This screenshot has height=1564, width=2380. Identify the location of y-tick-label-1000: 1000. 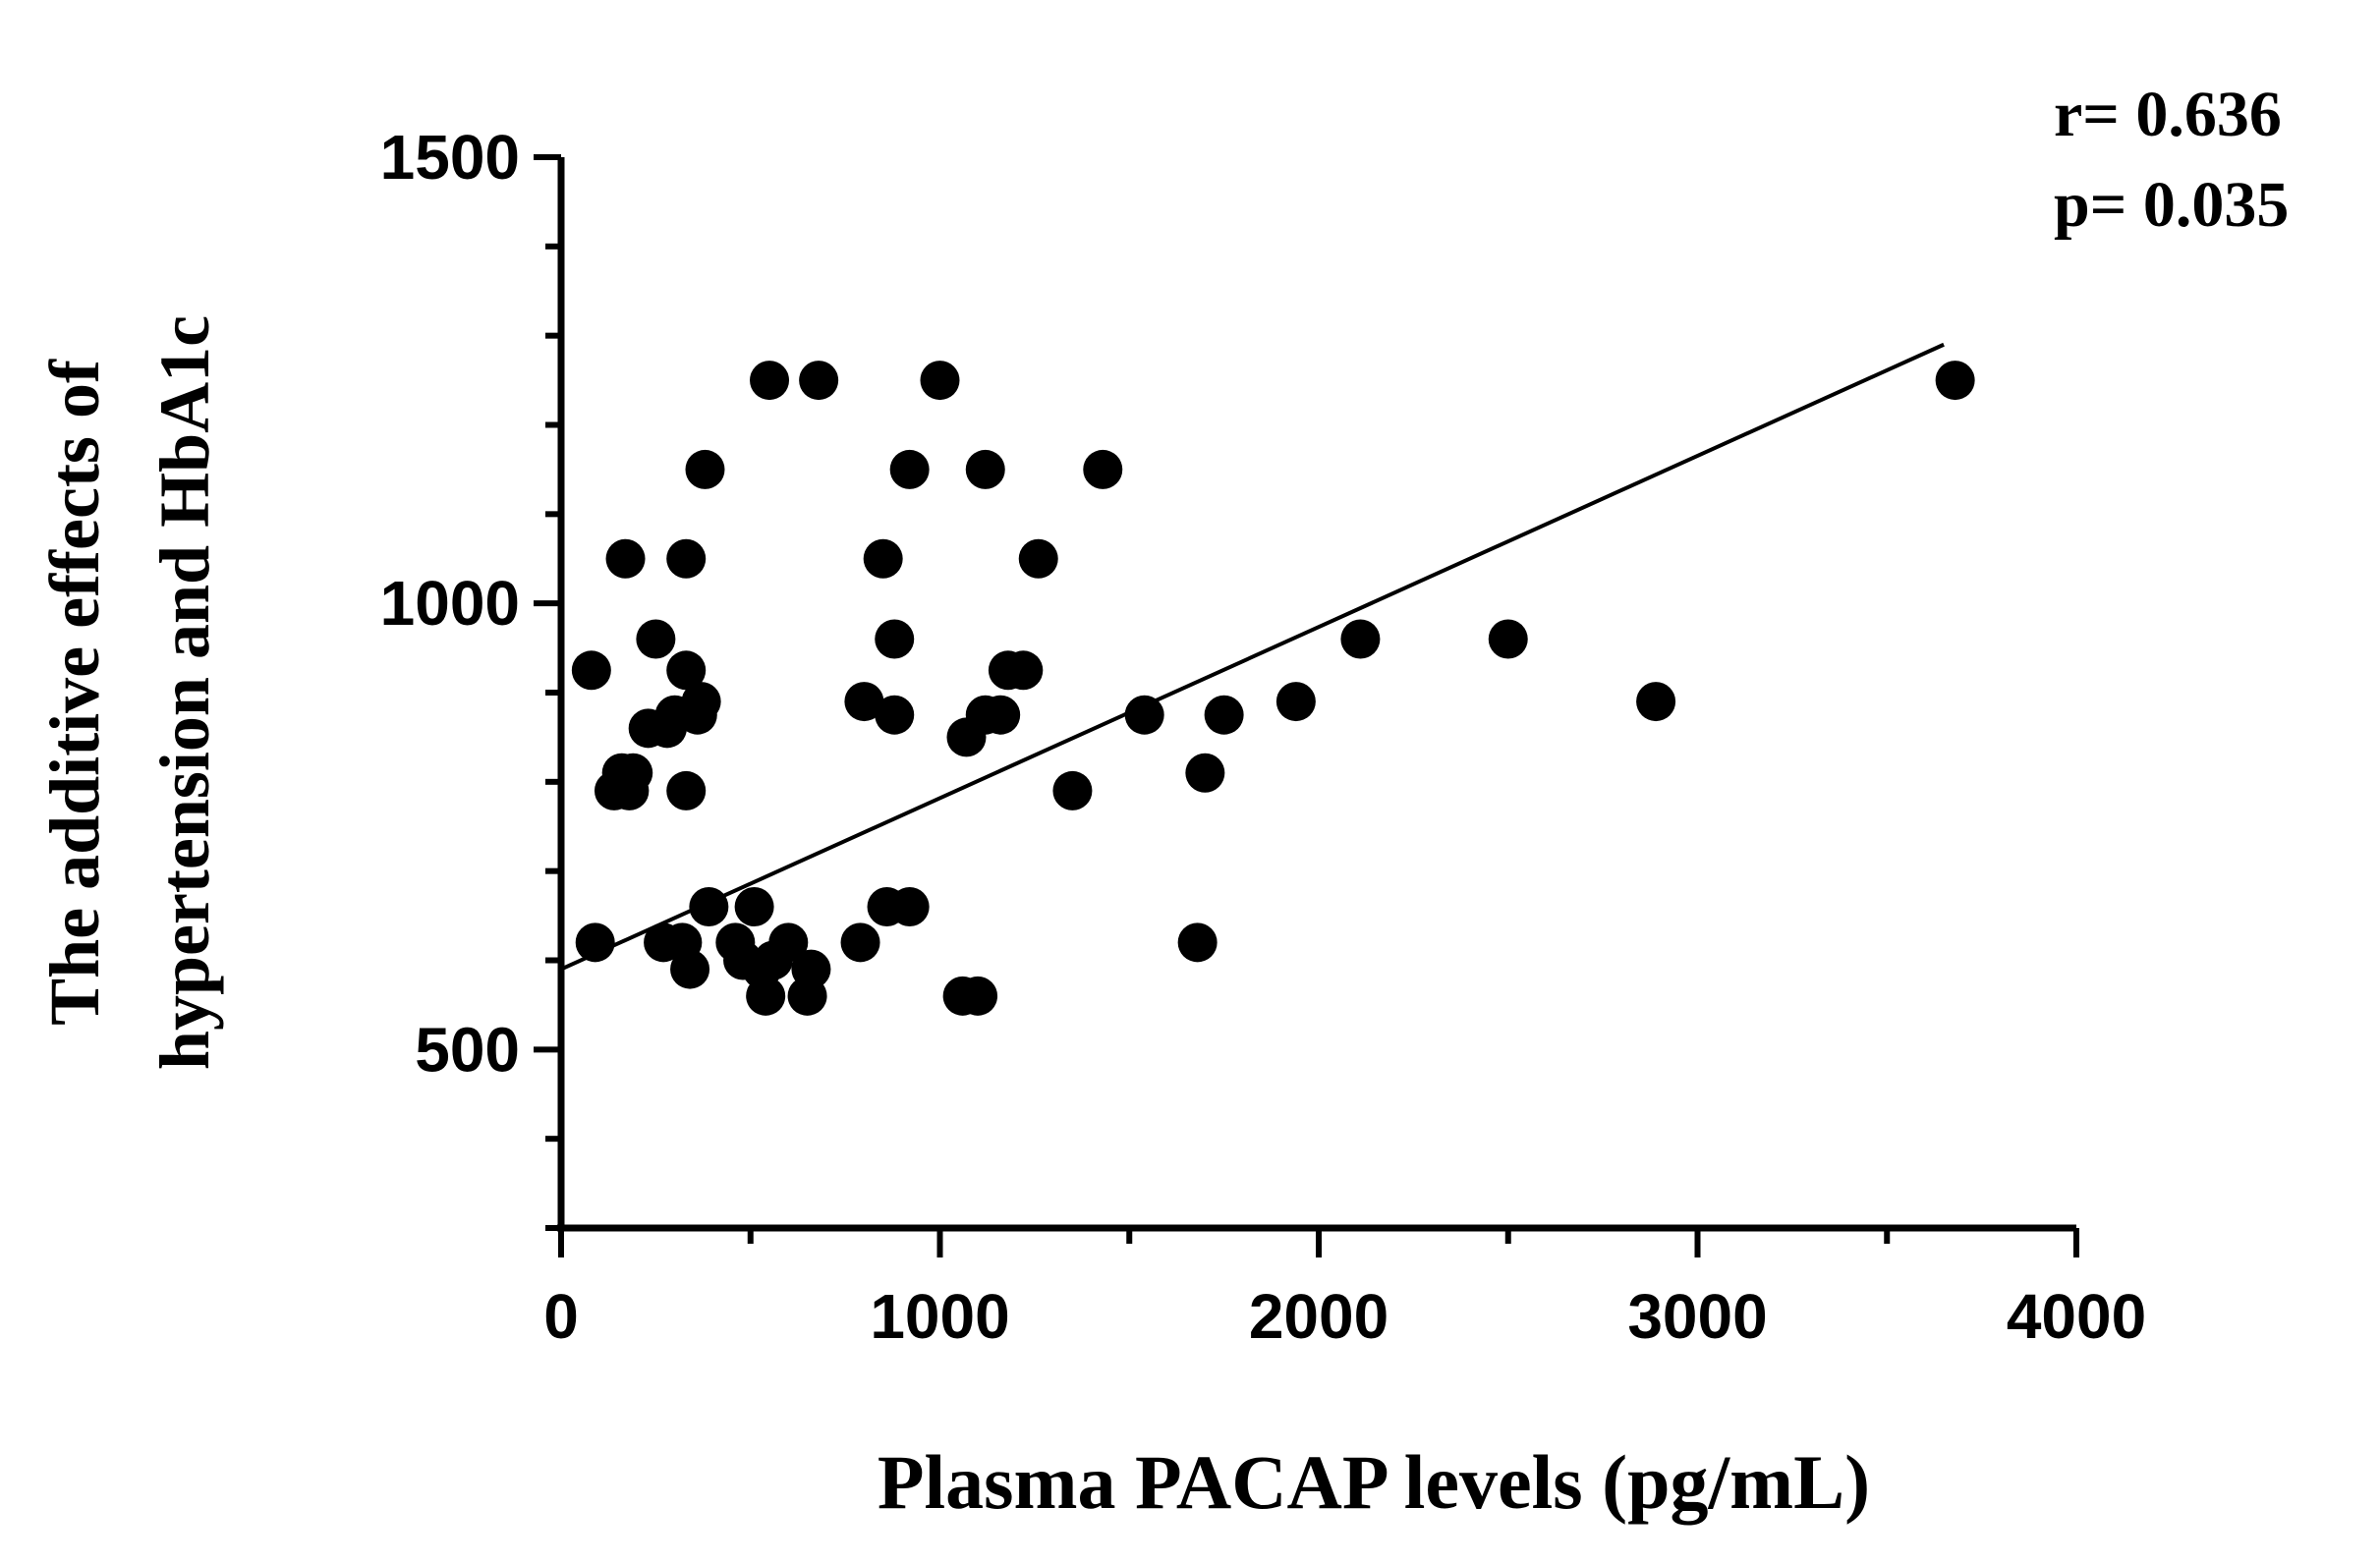
(450, 603).